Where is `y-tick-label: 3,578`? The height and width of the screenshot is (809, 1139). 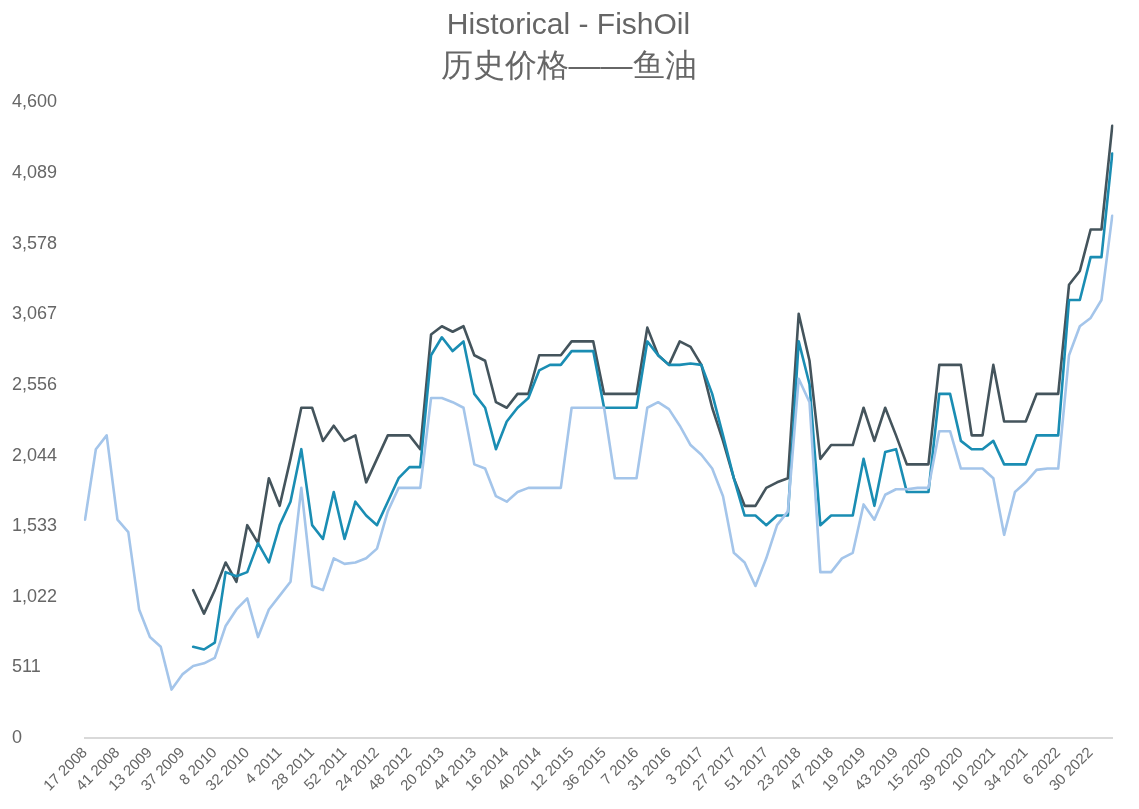
y-tick-label: 3,578 is located at coordinates (35, 242).